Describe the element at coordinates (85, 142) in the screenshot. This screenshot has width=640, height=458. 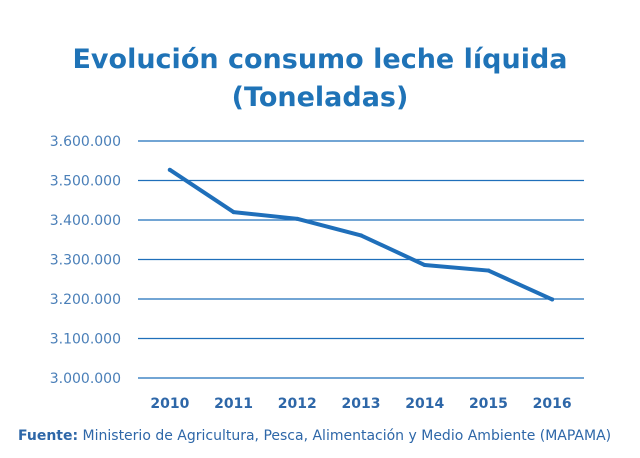
I see `y-tick-label: 3.600.000` at that location.